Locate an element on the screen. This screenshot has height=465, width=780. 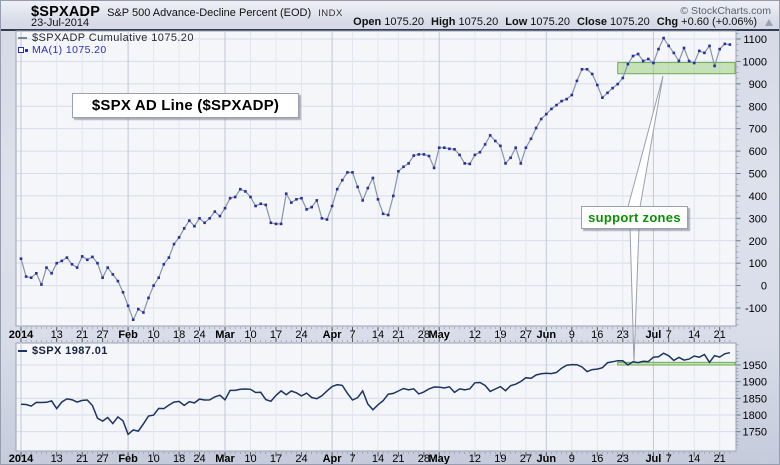
quote-open: Open 1075.20 is located at coordinates (389, 22).